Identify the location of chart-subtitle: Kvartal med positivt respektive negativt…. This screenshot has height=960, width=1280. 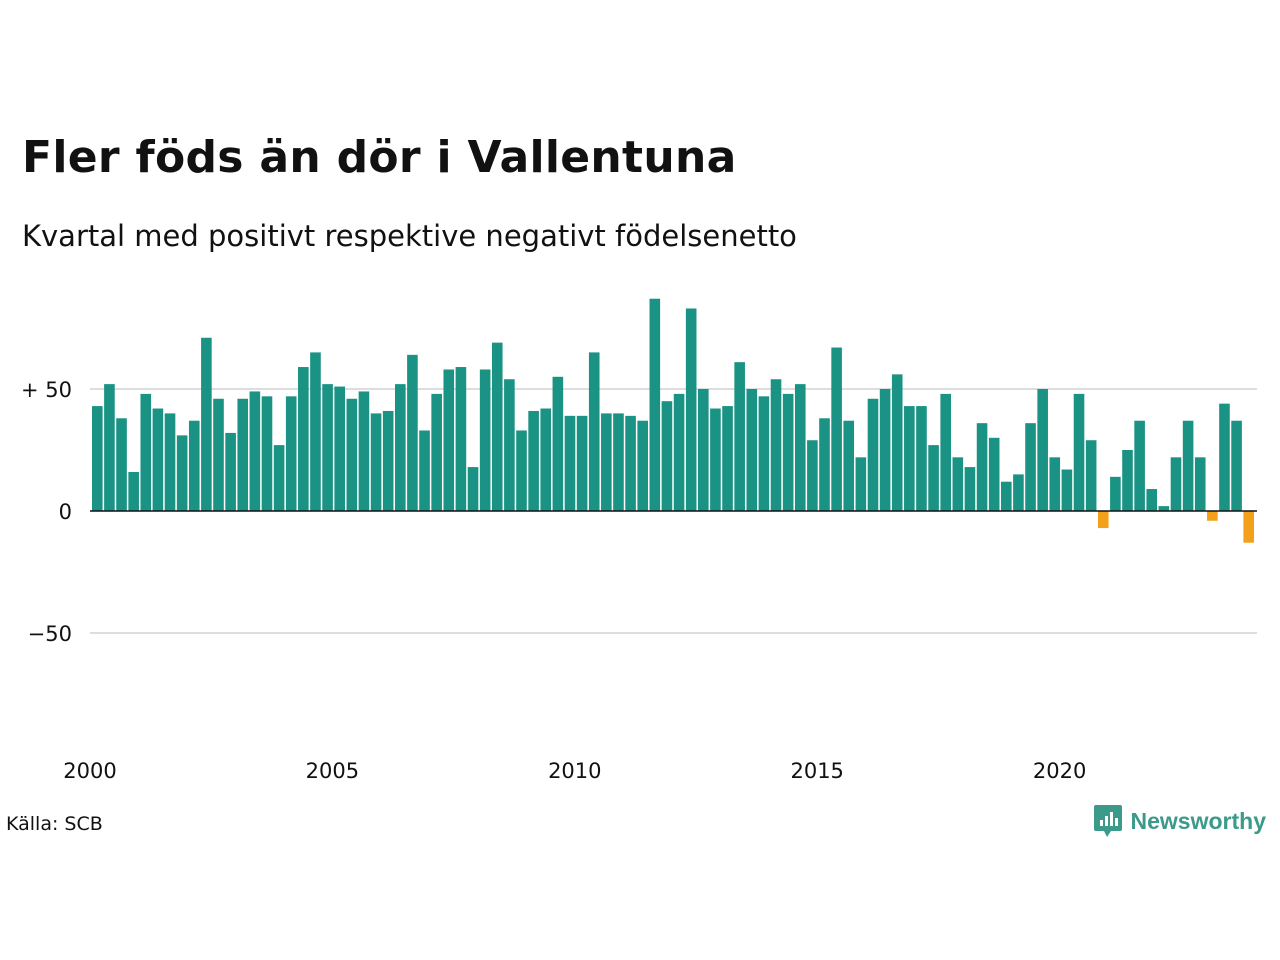
(409, 236).